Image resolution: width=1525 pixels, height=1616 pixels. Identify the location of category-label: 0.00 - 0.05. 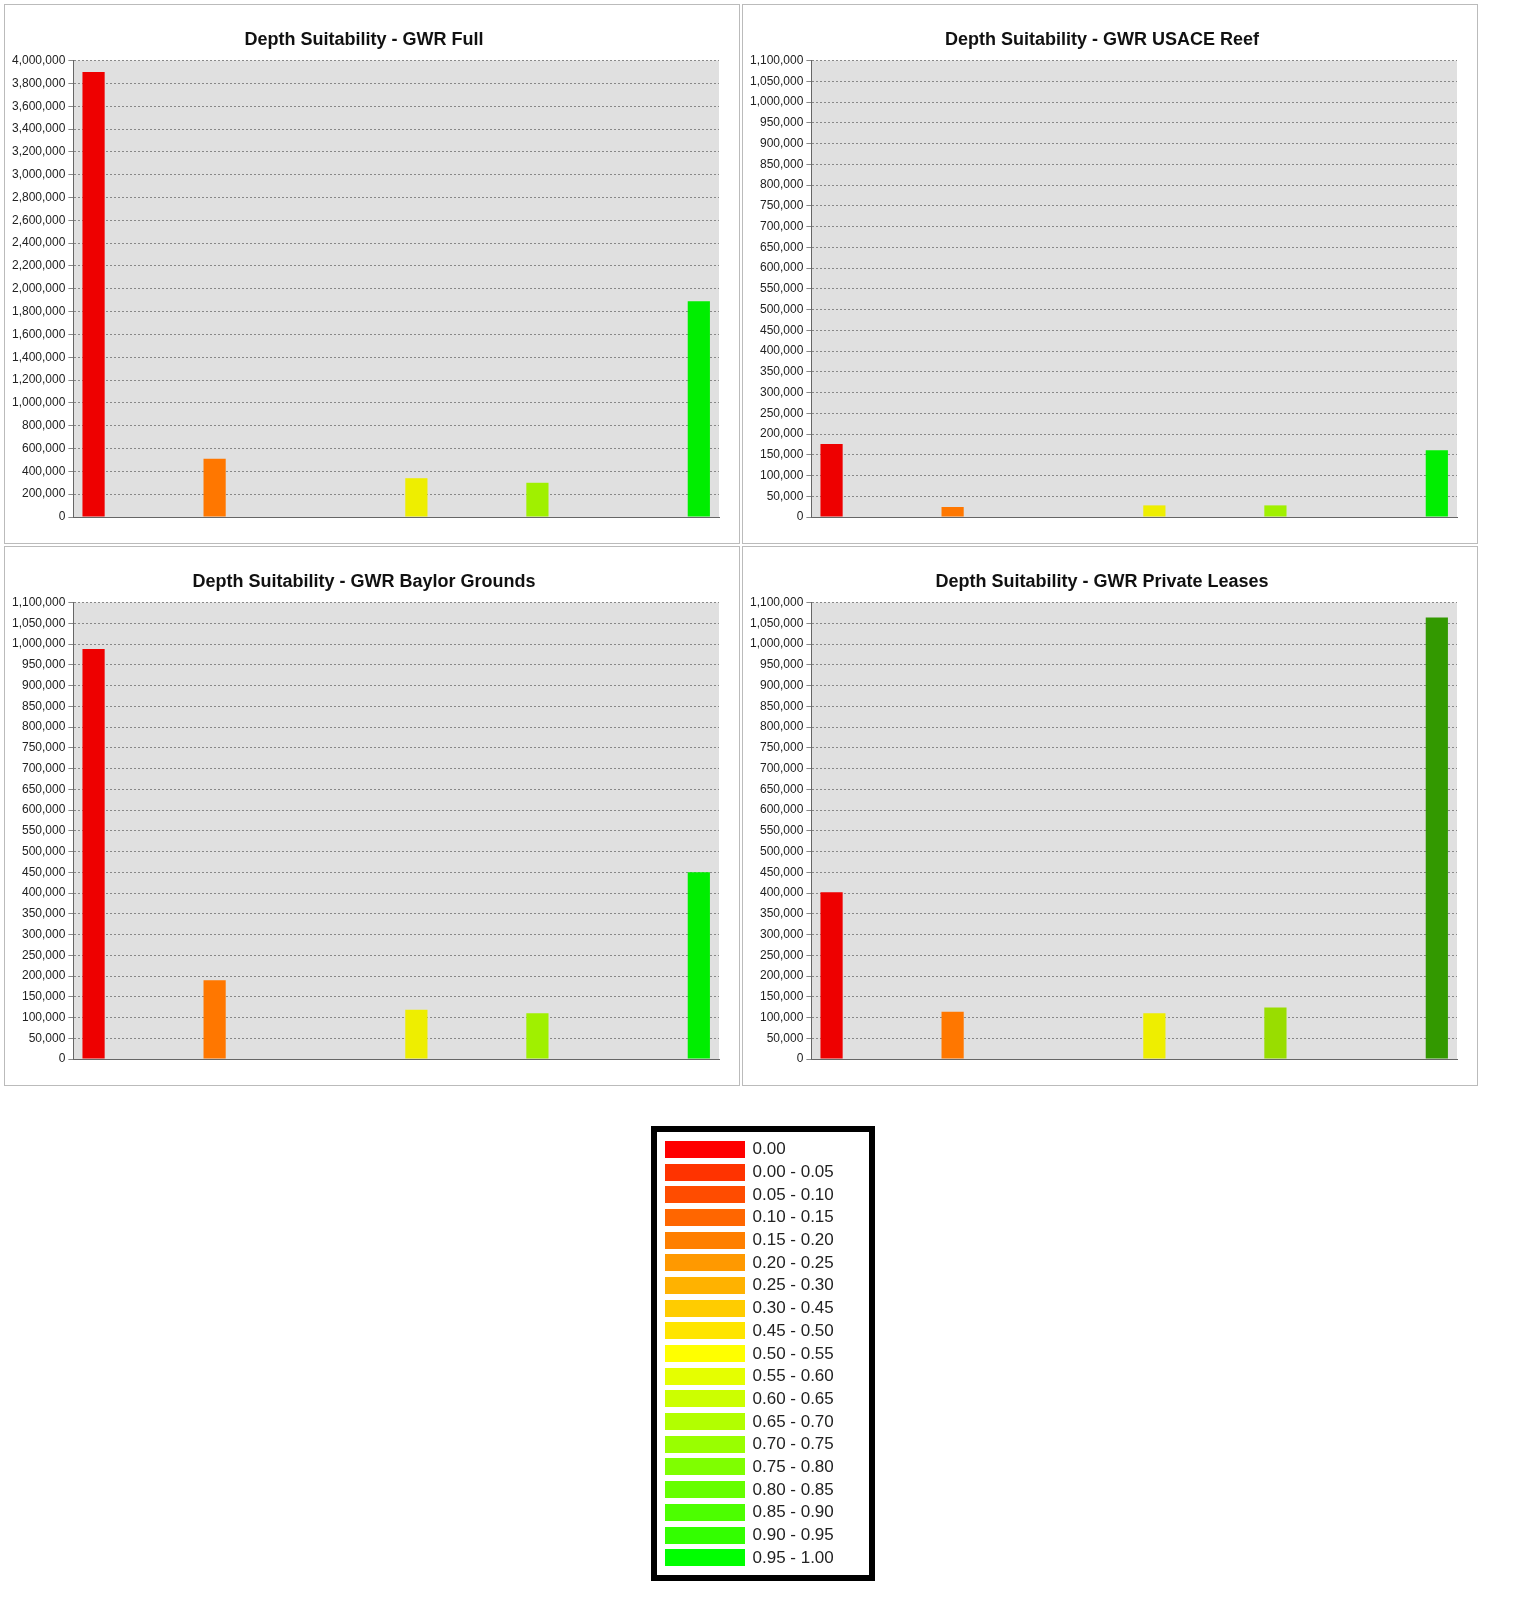
(793, 1172).